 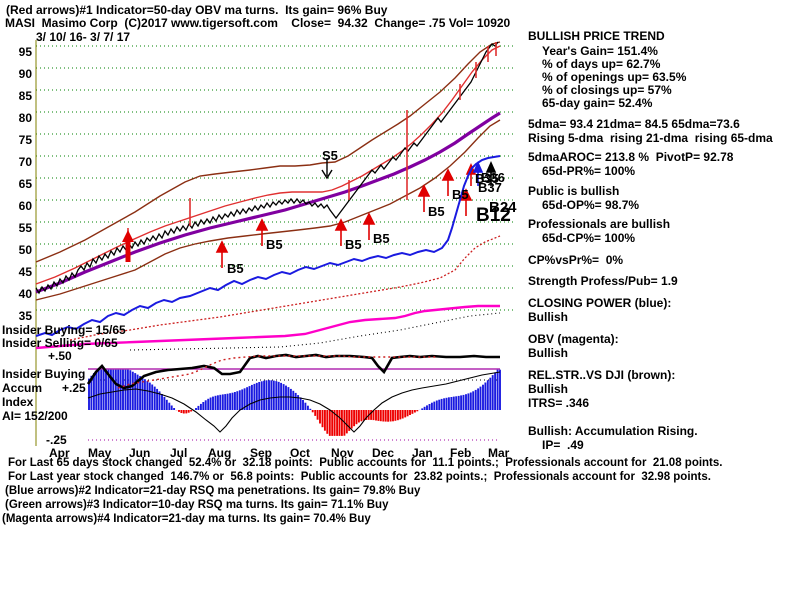 What do you see at coordinates (614, 77) in the screenshot?
I see `info-openings-up: % of openings up= 63.5%` at bounding box center [614, 77].